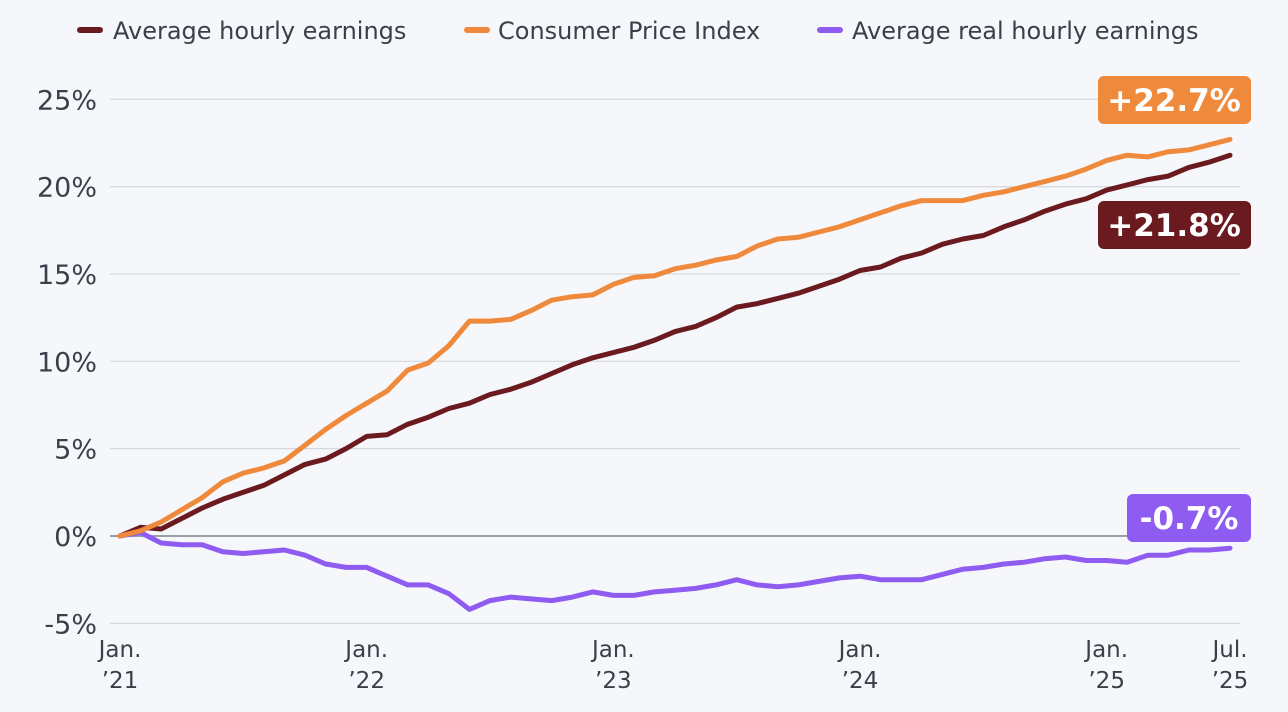 This screenshot has height=712, width=1288. What do you see at coordinates (1105, 665) in the screenshot?
I see `x-tick: Jan. ’25` at bounding box center [1105, 665].